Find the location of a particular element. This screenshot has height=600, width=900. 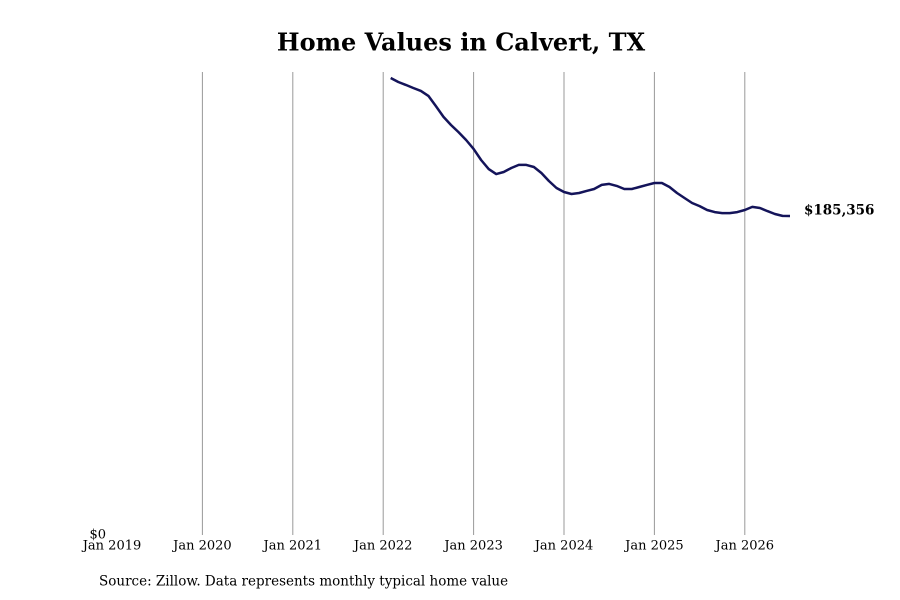

end-label: $185,356 is located at coordinates (839, 210).